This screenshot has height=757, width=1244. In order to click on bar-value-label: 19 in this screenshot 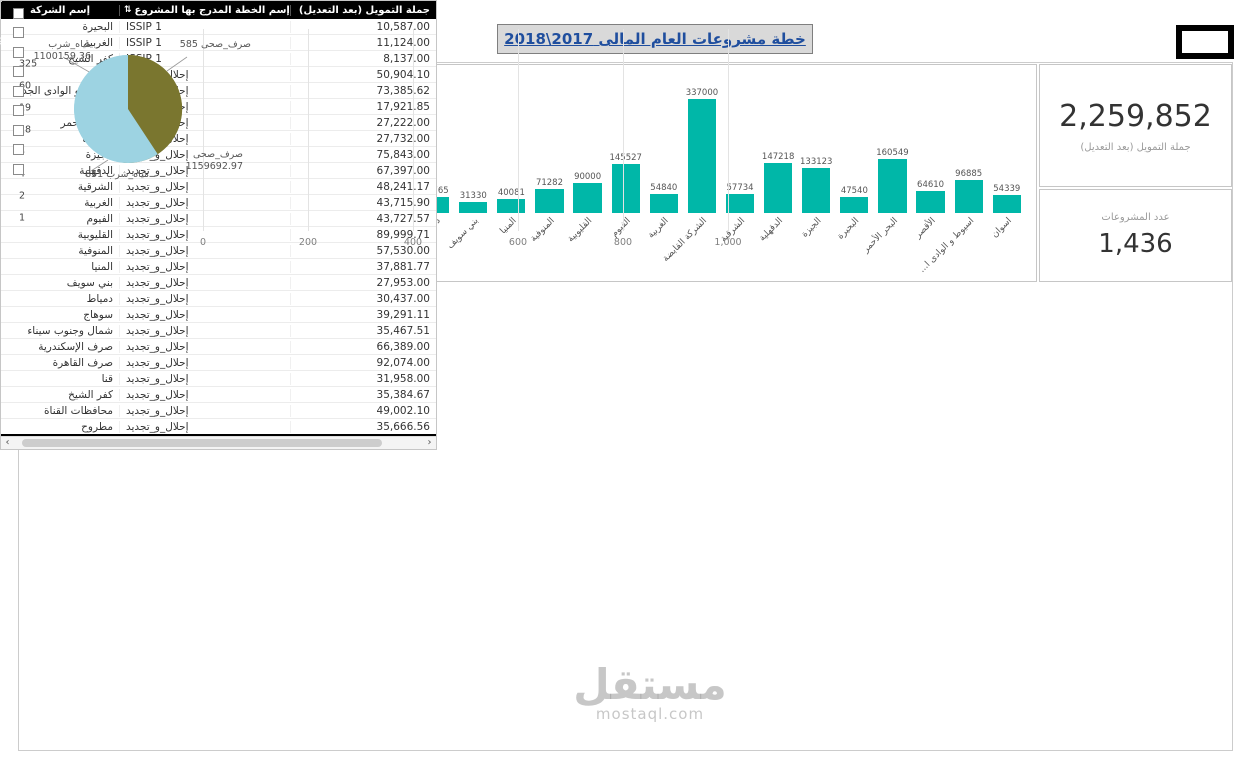, I will do `click(25, 108)`.